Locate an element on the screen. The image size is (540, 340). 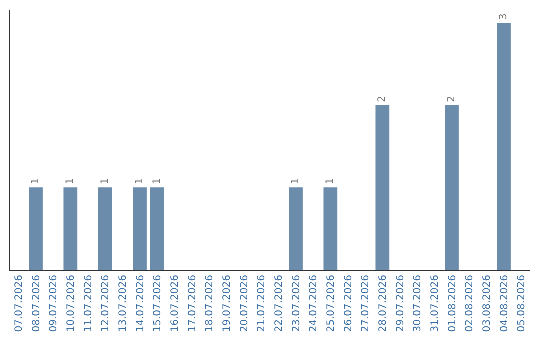
x-tick-label: 10.07.2026 is located at coordinates (71, 303).